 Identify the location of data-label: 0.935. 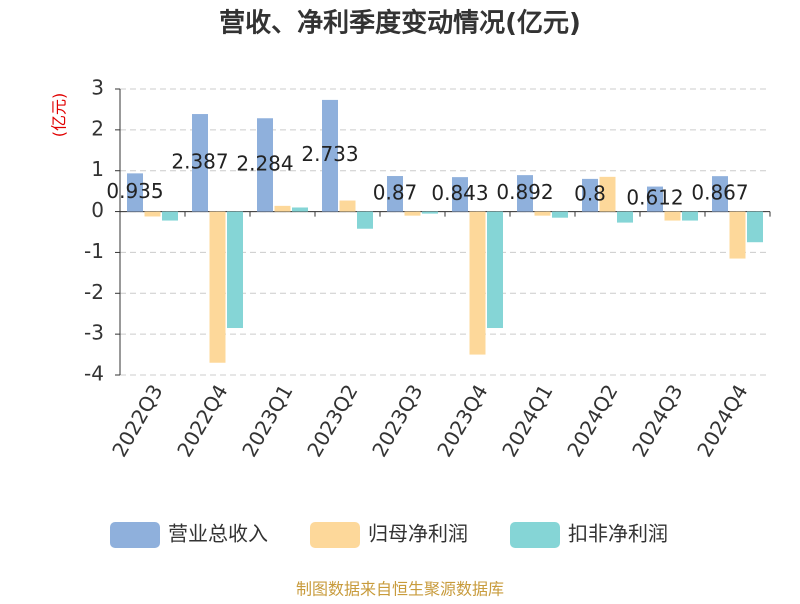
(134, 191).